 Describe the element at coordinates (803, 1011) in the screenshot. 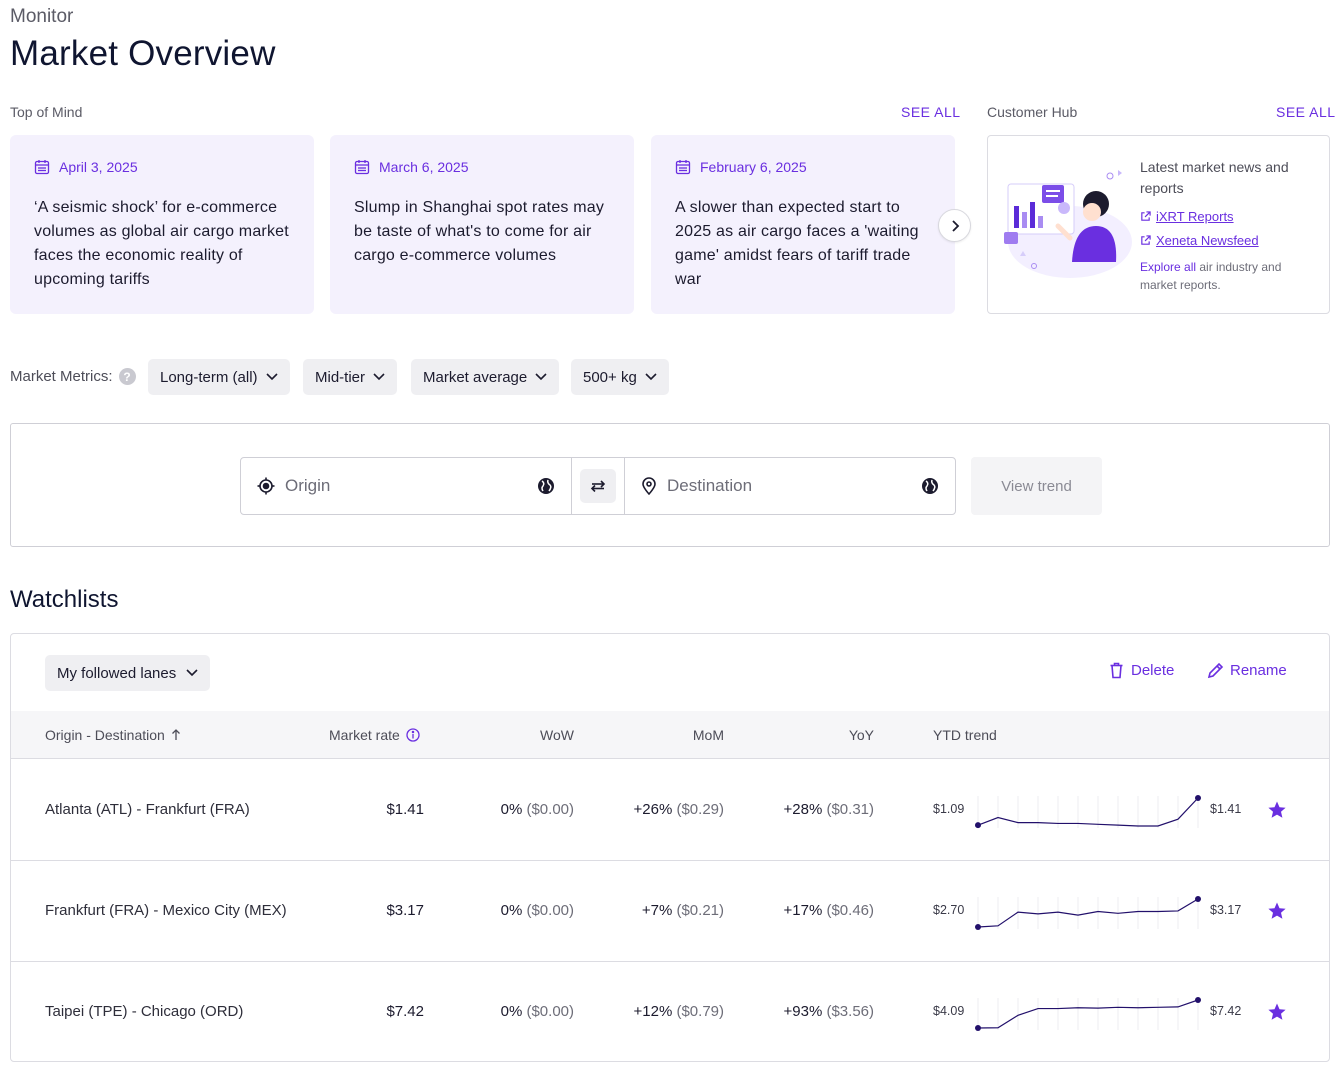

I see `yoy-percent: +93%` at that location.